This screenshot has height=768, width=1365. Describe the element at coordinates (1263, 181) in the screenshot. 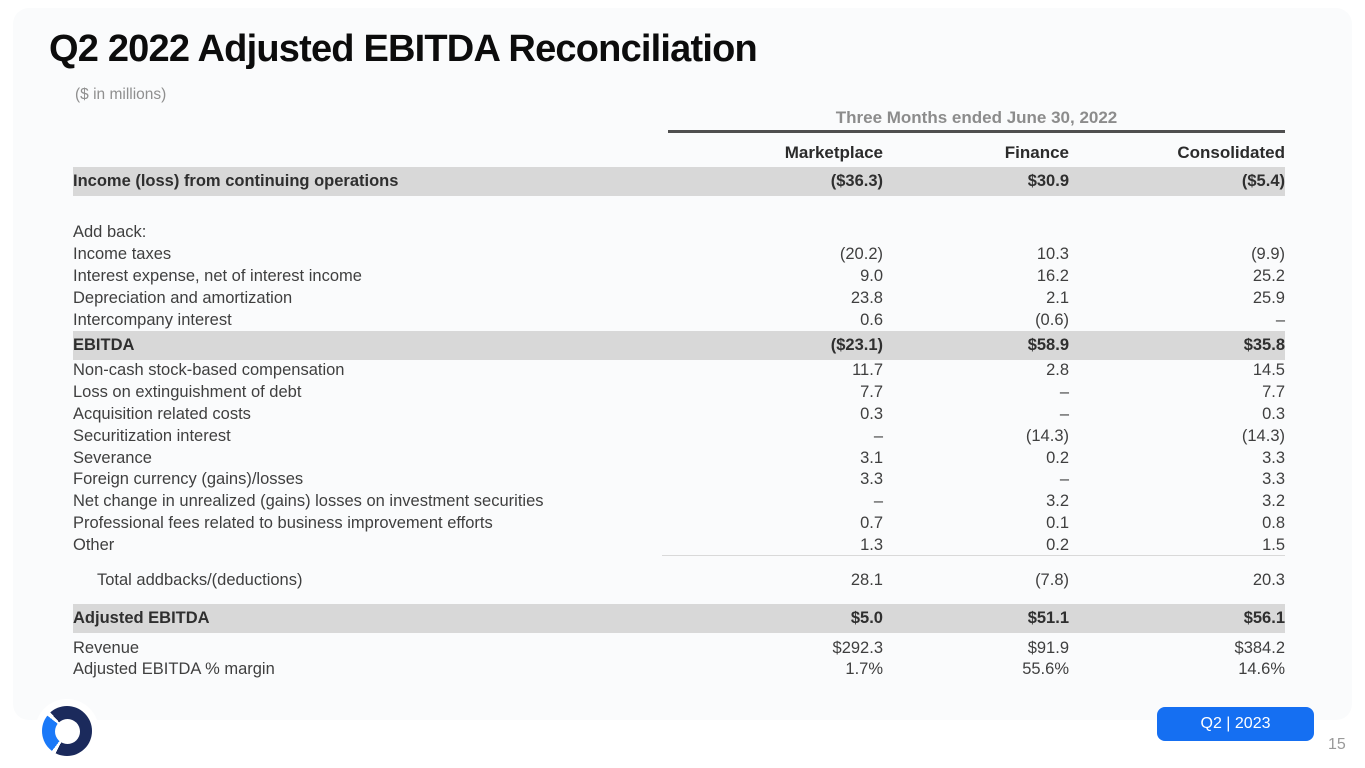

I see `row-value: ($5.4)` at that location.